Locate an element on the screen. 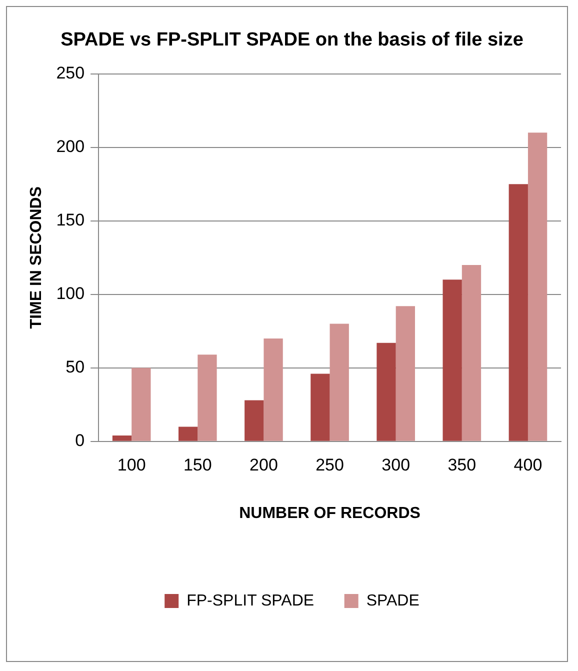  legend-label: FP-SPLIT SPADE is located at coordinates (250, 601).